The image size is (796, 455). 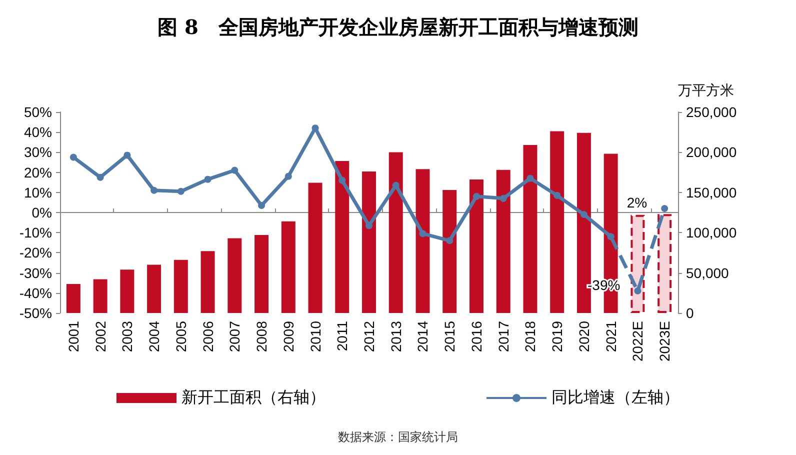 I want to click on x-tick-label: 2001, so click(x=73, y=336).